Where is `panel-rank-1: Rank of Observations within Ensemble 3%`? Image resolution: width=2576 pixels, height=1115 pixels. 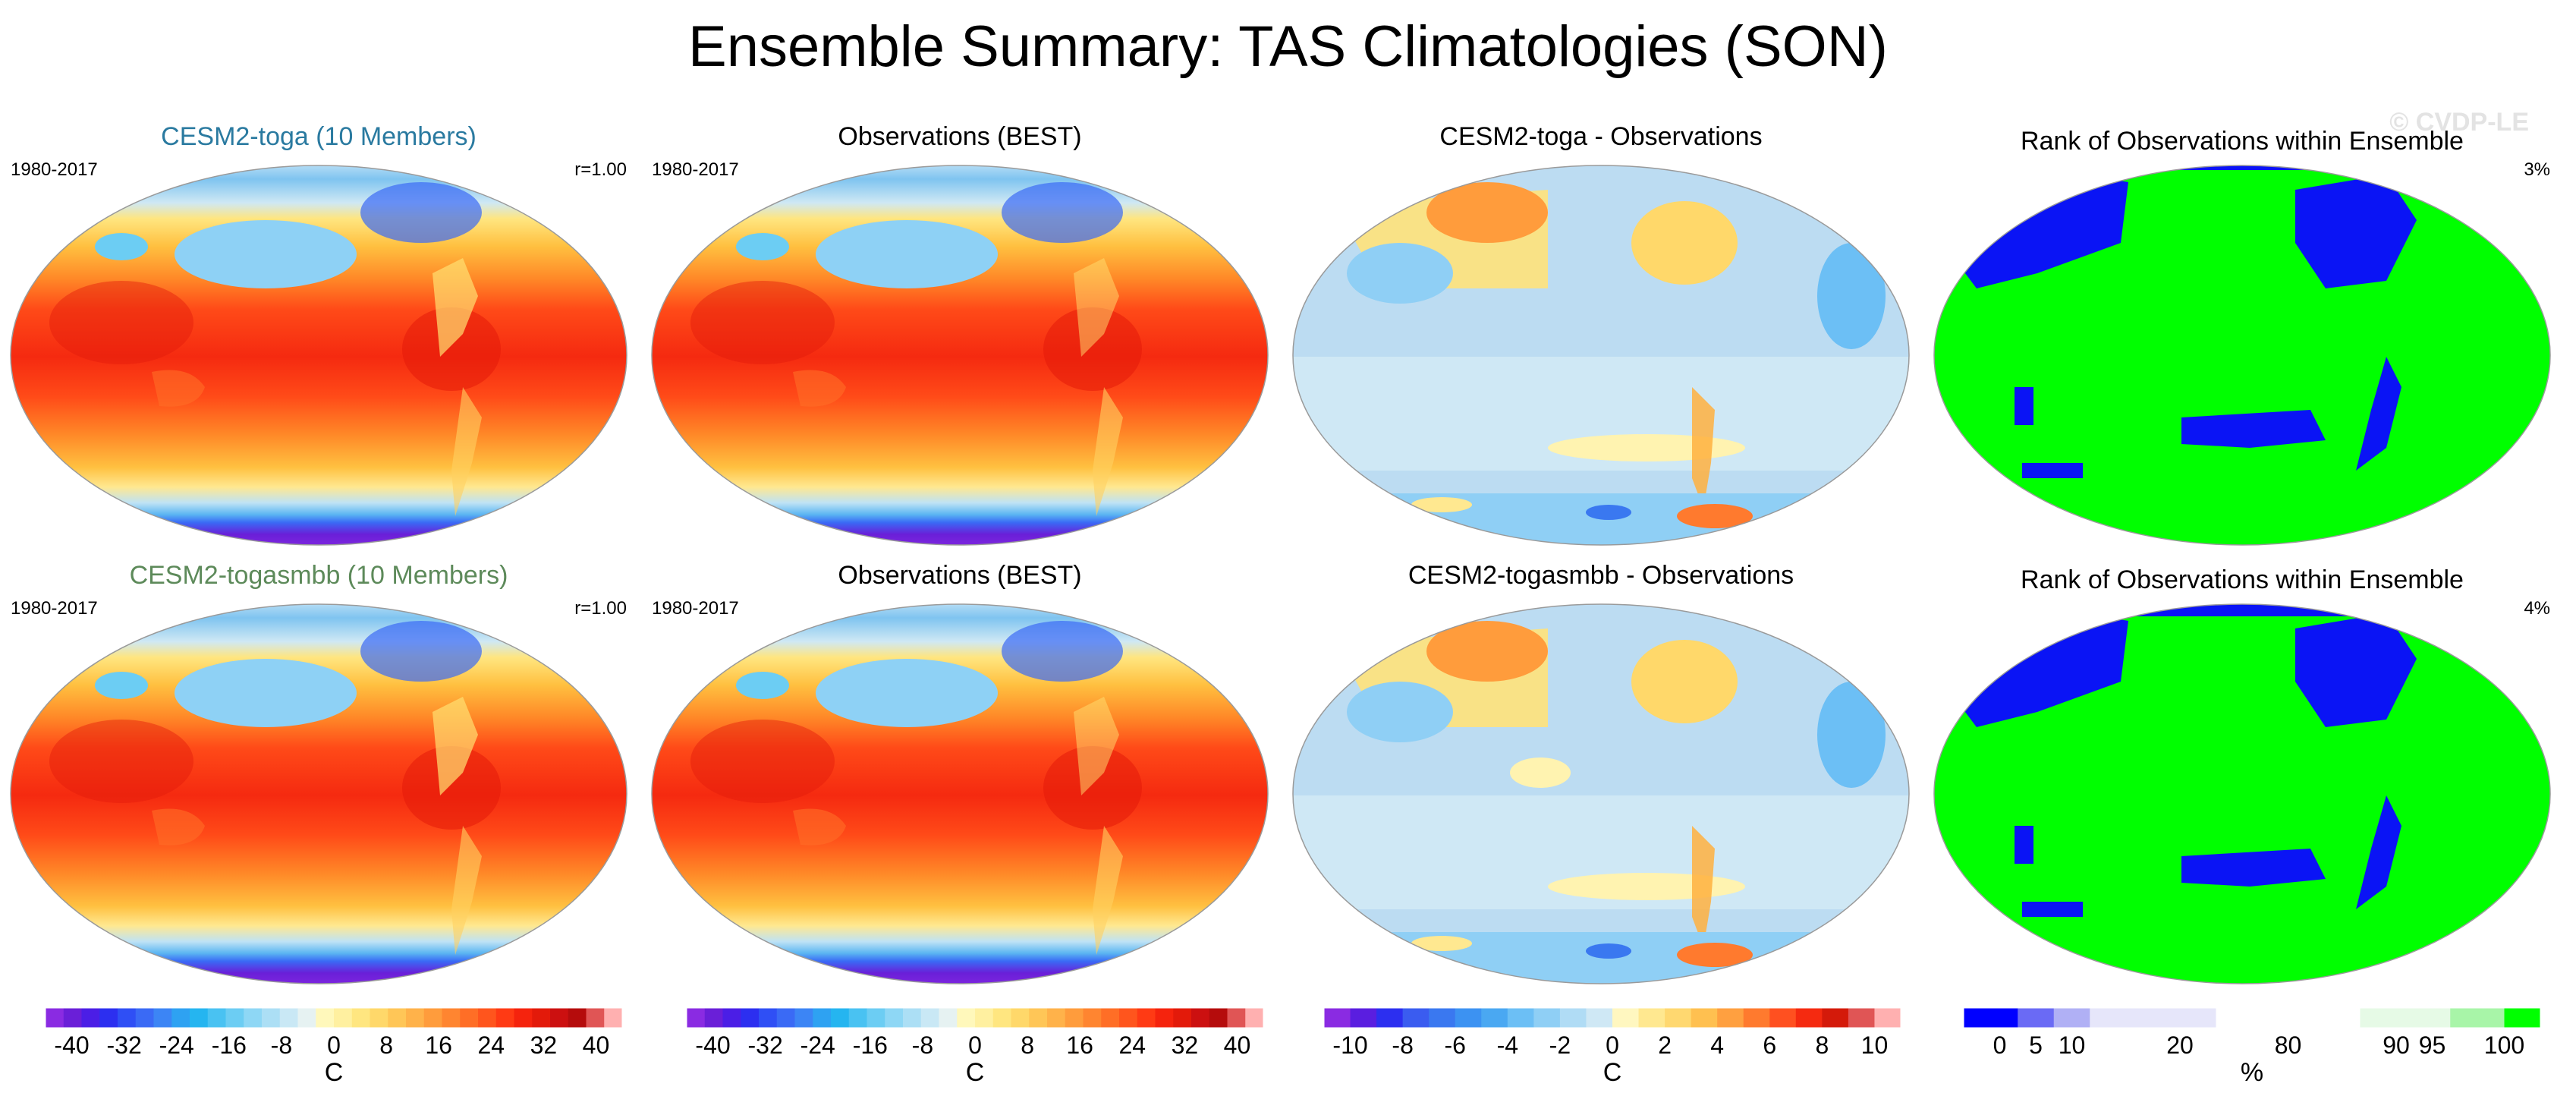
panel-rank-1: Rank of Observations within Ensemble 3% is located at coordinates (2242, 341).